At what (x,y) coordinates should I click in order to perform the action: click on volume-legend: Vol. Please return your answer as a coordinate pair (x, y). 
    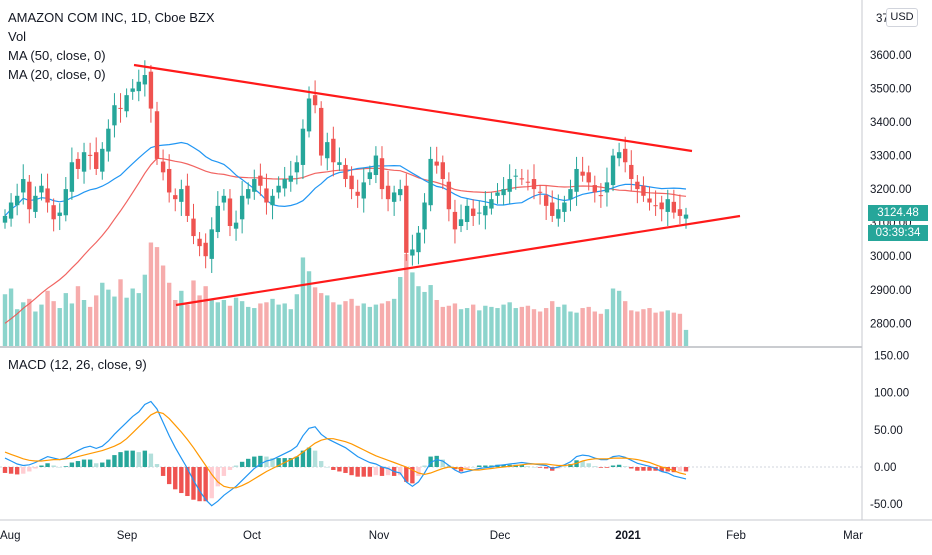
    Looking at the image, I should click on (17, 36).